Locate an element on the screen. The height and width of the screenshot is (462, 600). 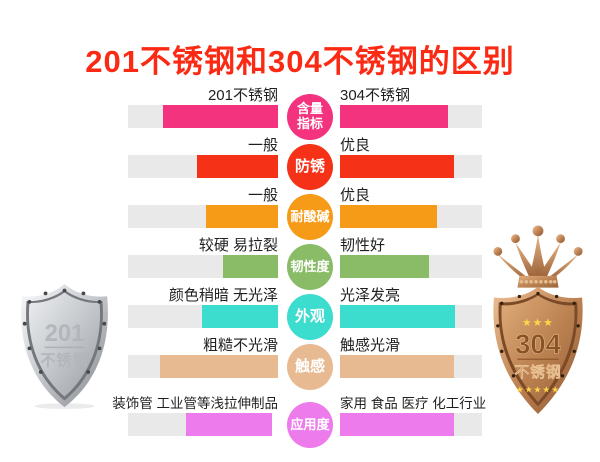
category-badge: 耐酸碱 is located at coordinates (310, 217).